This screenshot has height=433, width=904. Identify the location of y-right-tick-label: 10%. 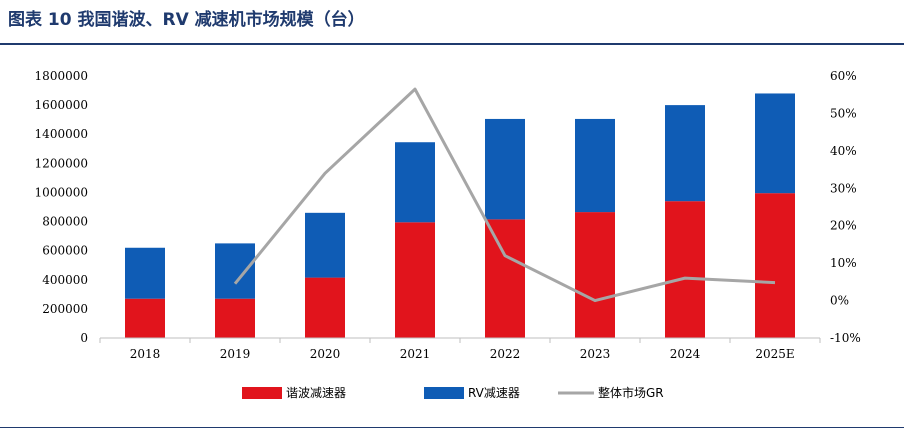
(843, 263).